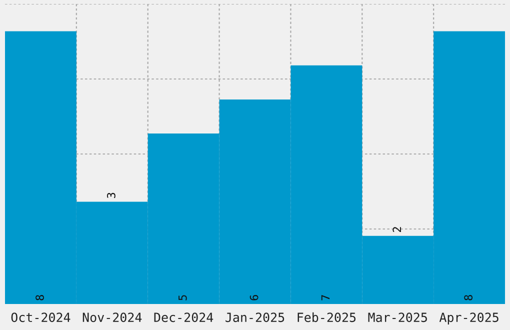 Image resolution: width=510 pixels, height=330 pixels. I want to click on x-tick-label: Dec-2024, so click(184, 317).